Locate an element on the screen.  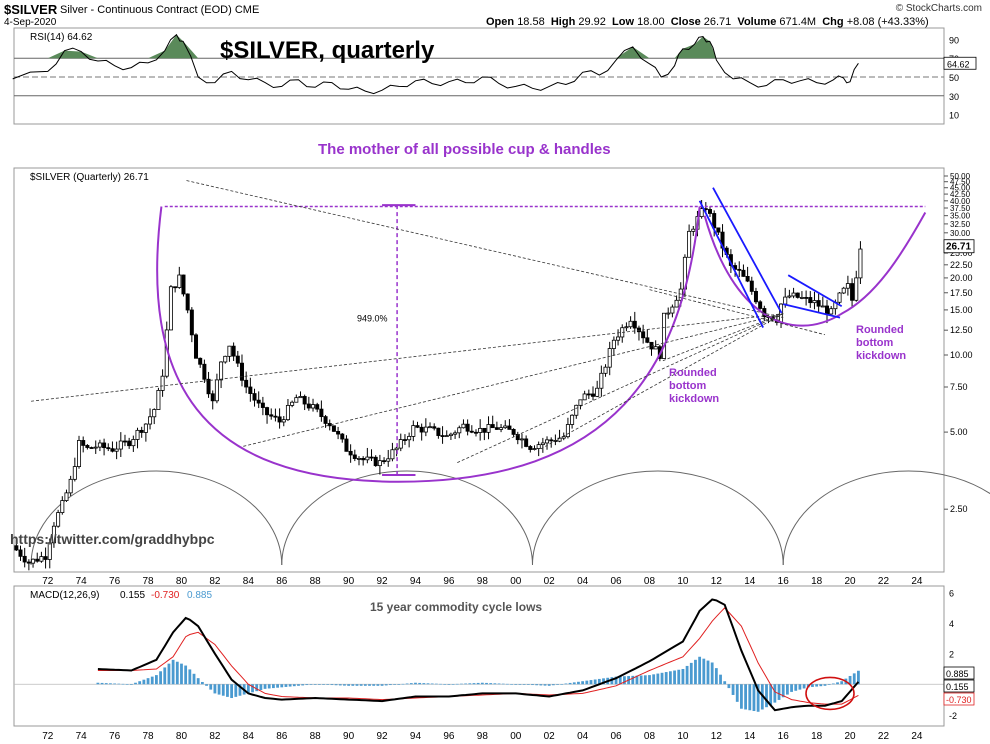
x-tick-label-bottom: 16 is located at coordinates (784, 736).